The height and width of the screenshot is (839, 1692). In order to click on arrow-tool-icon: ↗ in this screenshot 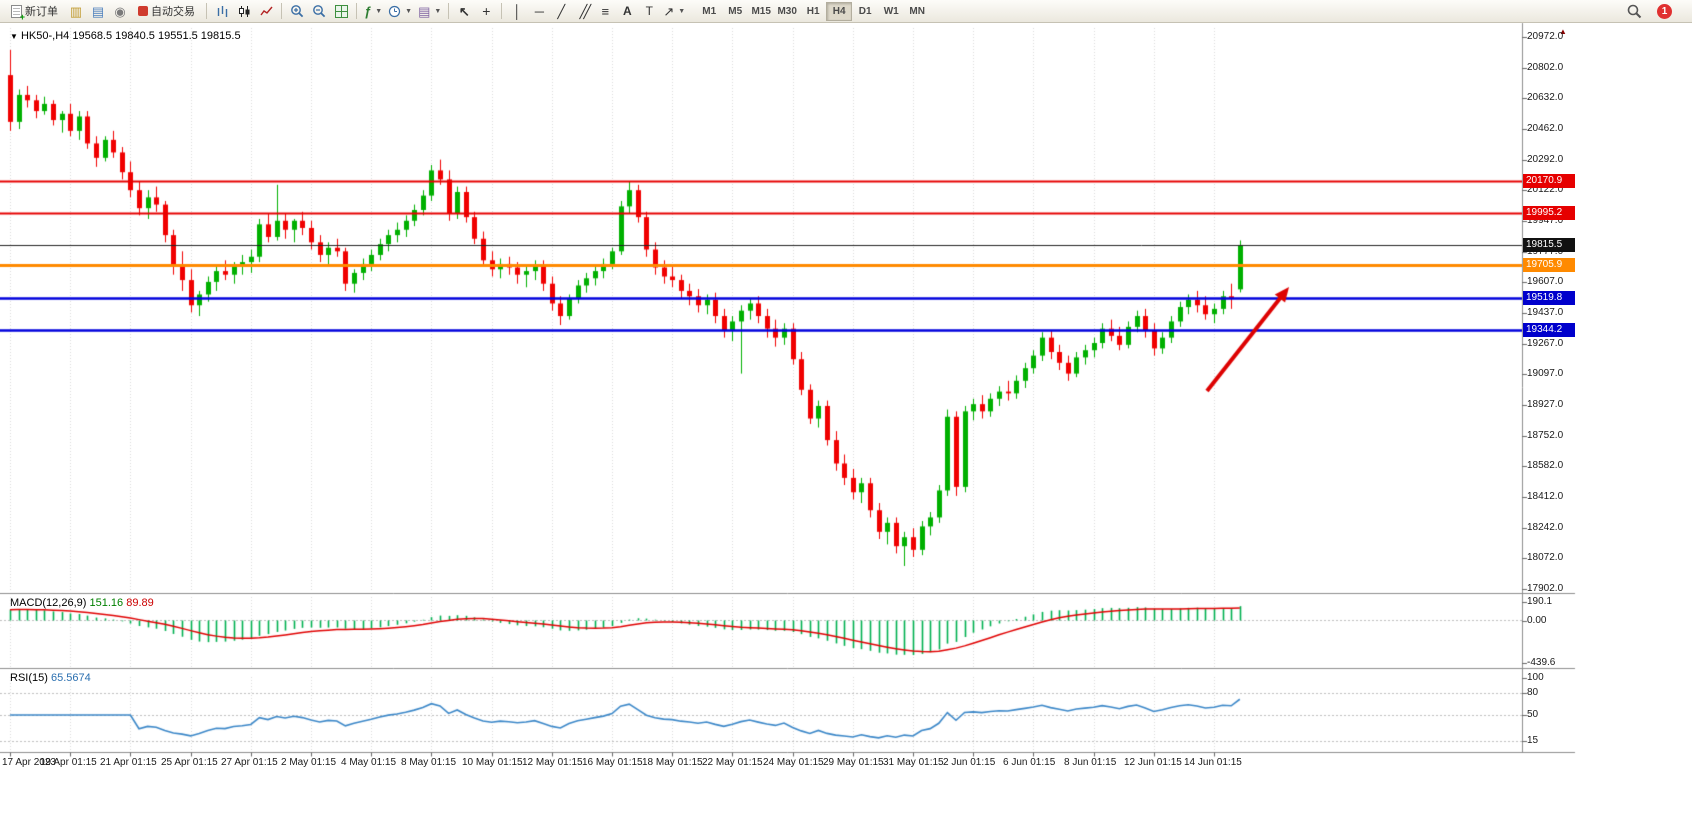, I will do `click(669, 11)`.